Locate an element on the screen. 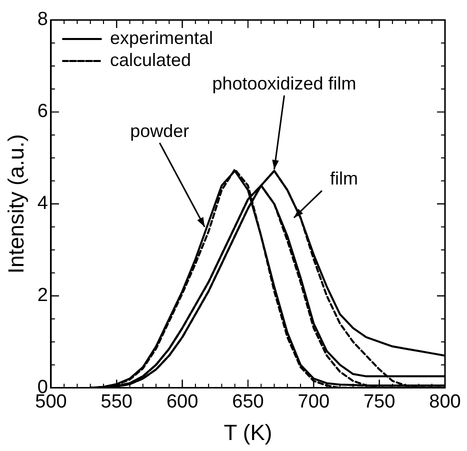 Image resolution: width=467 pixels, height=451 pixels. y-tick-label: 6 is located at coordinates (42, 111).